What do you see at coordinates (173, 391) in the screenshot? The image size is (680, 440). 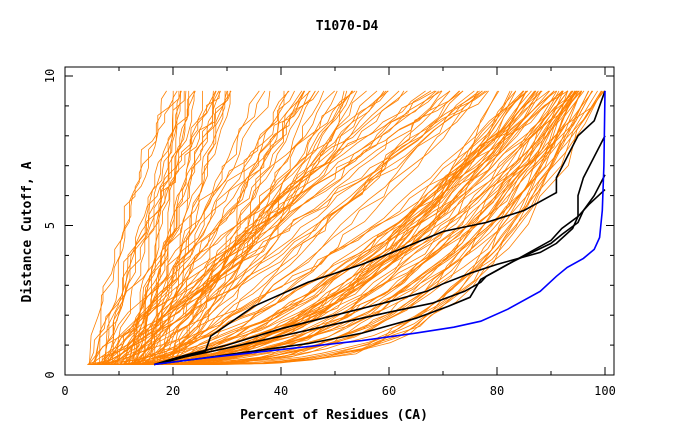 I see `x-tick-label: 20` at bounding box center [173, 391].